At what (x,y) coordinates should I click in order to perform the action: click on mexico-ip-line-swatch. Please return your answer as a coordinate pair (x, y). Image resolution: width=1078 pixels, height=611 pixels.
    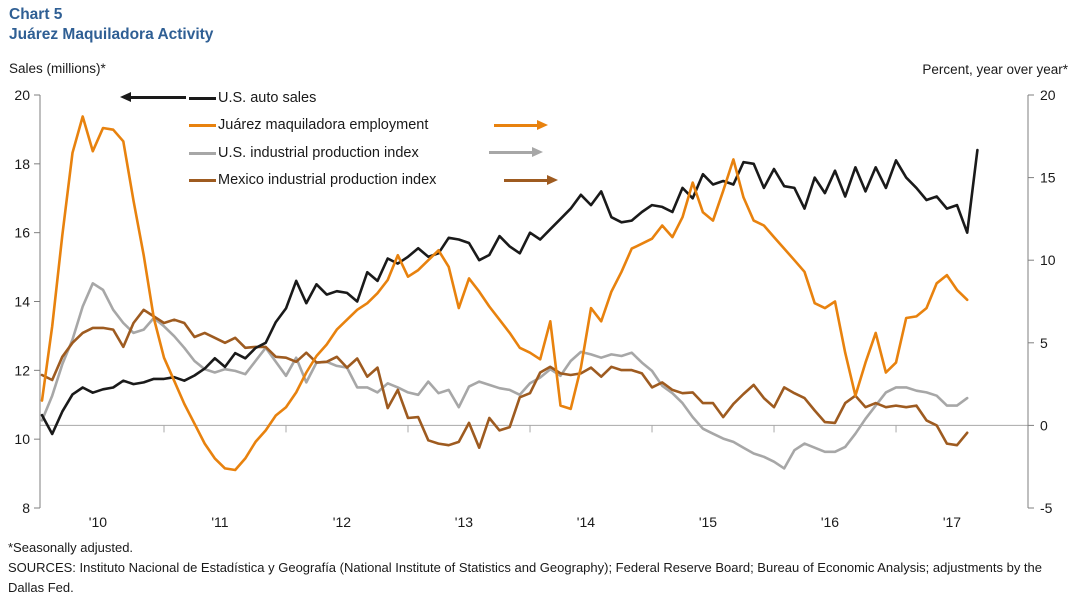
    Looking at the image, I should click on (202, 180).